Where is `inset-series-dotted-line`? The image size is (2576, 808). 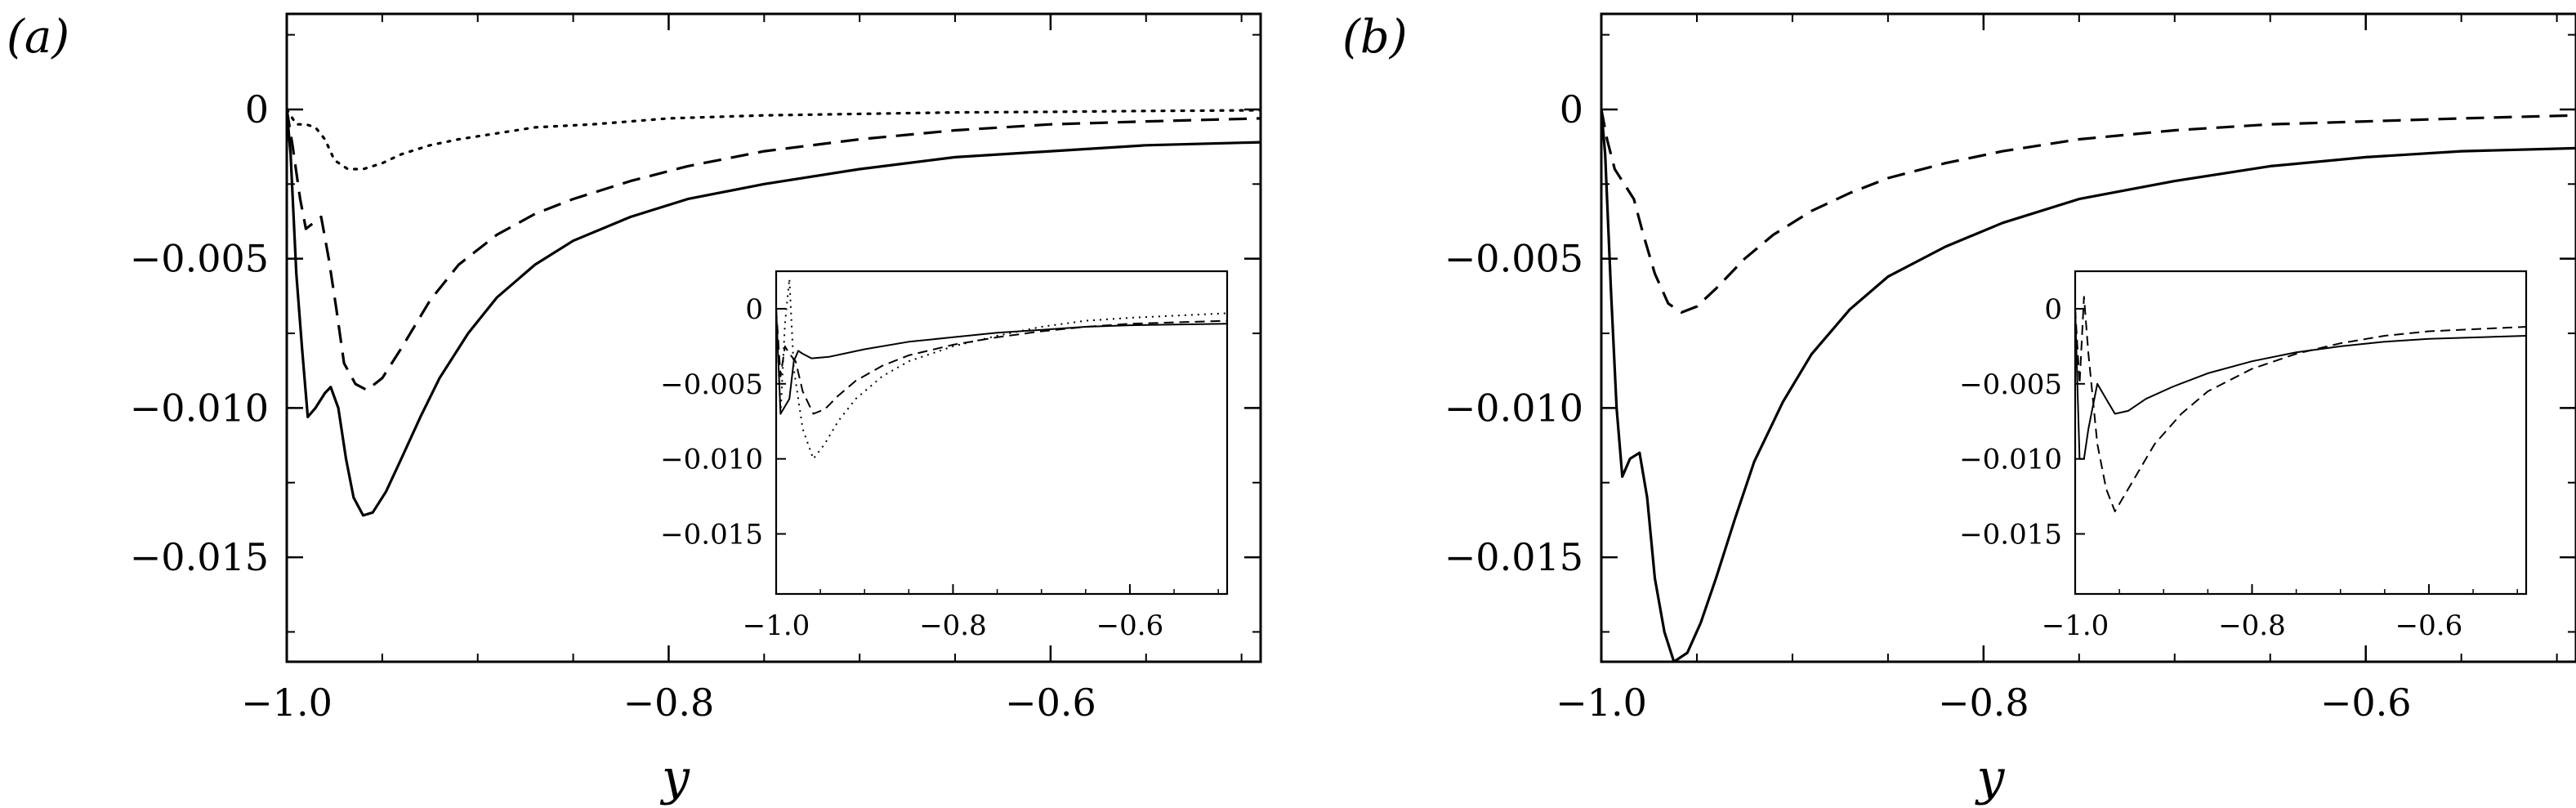
inset-series-dotted-line is located at coordinates (1002, 369).